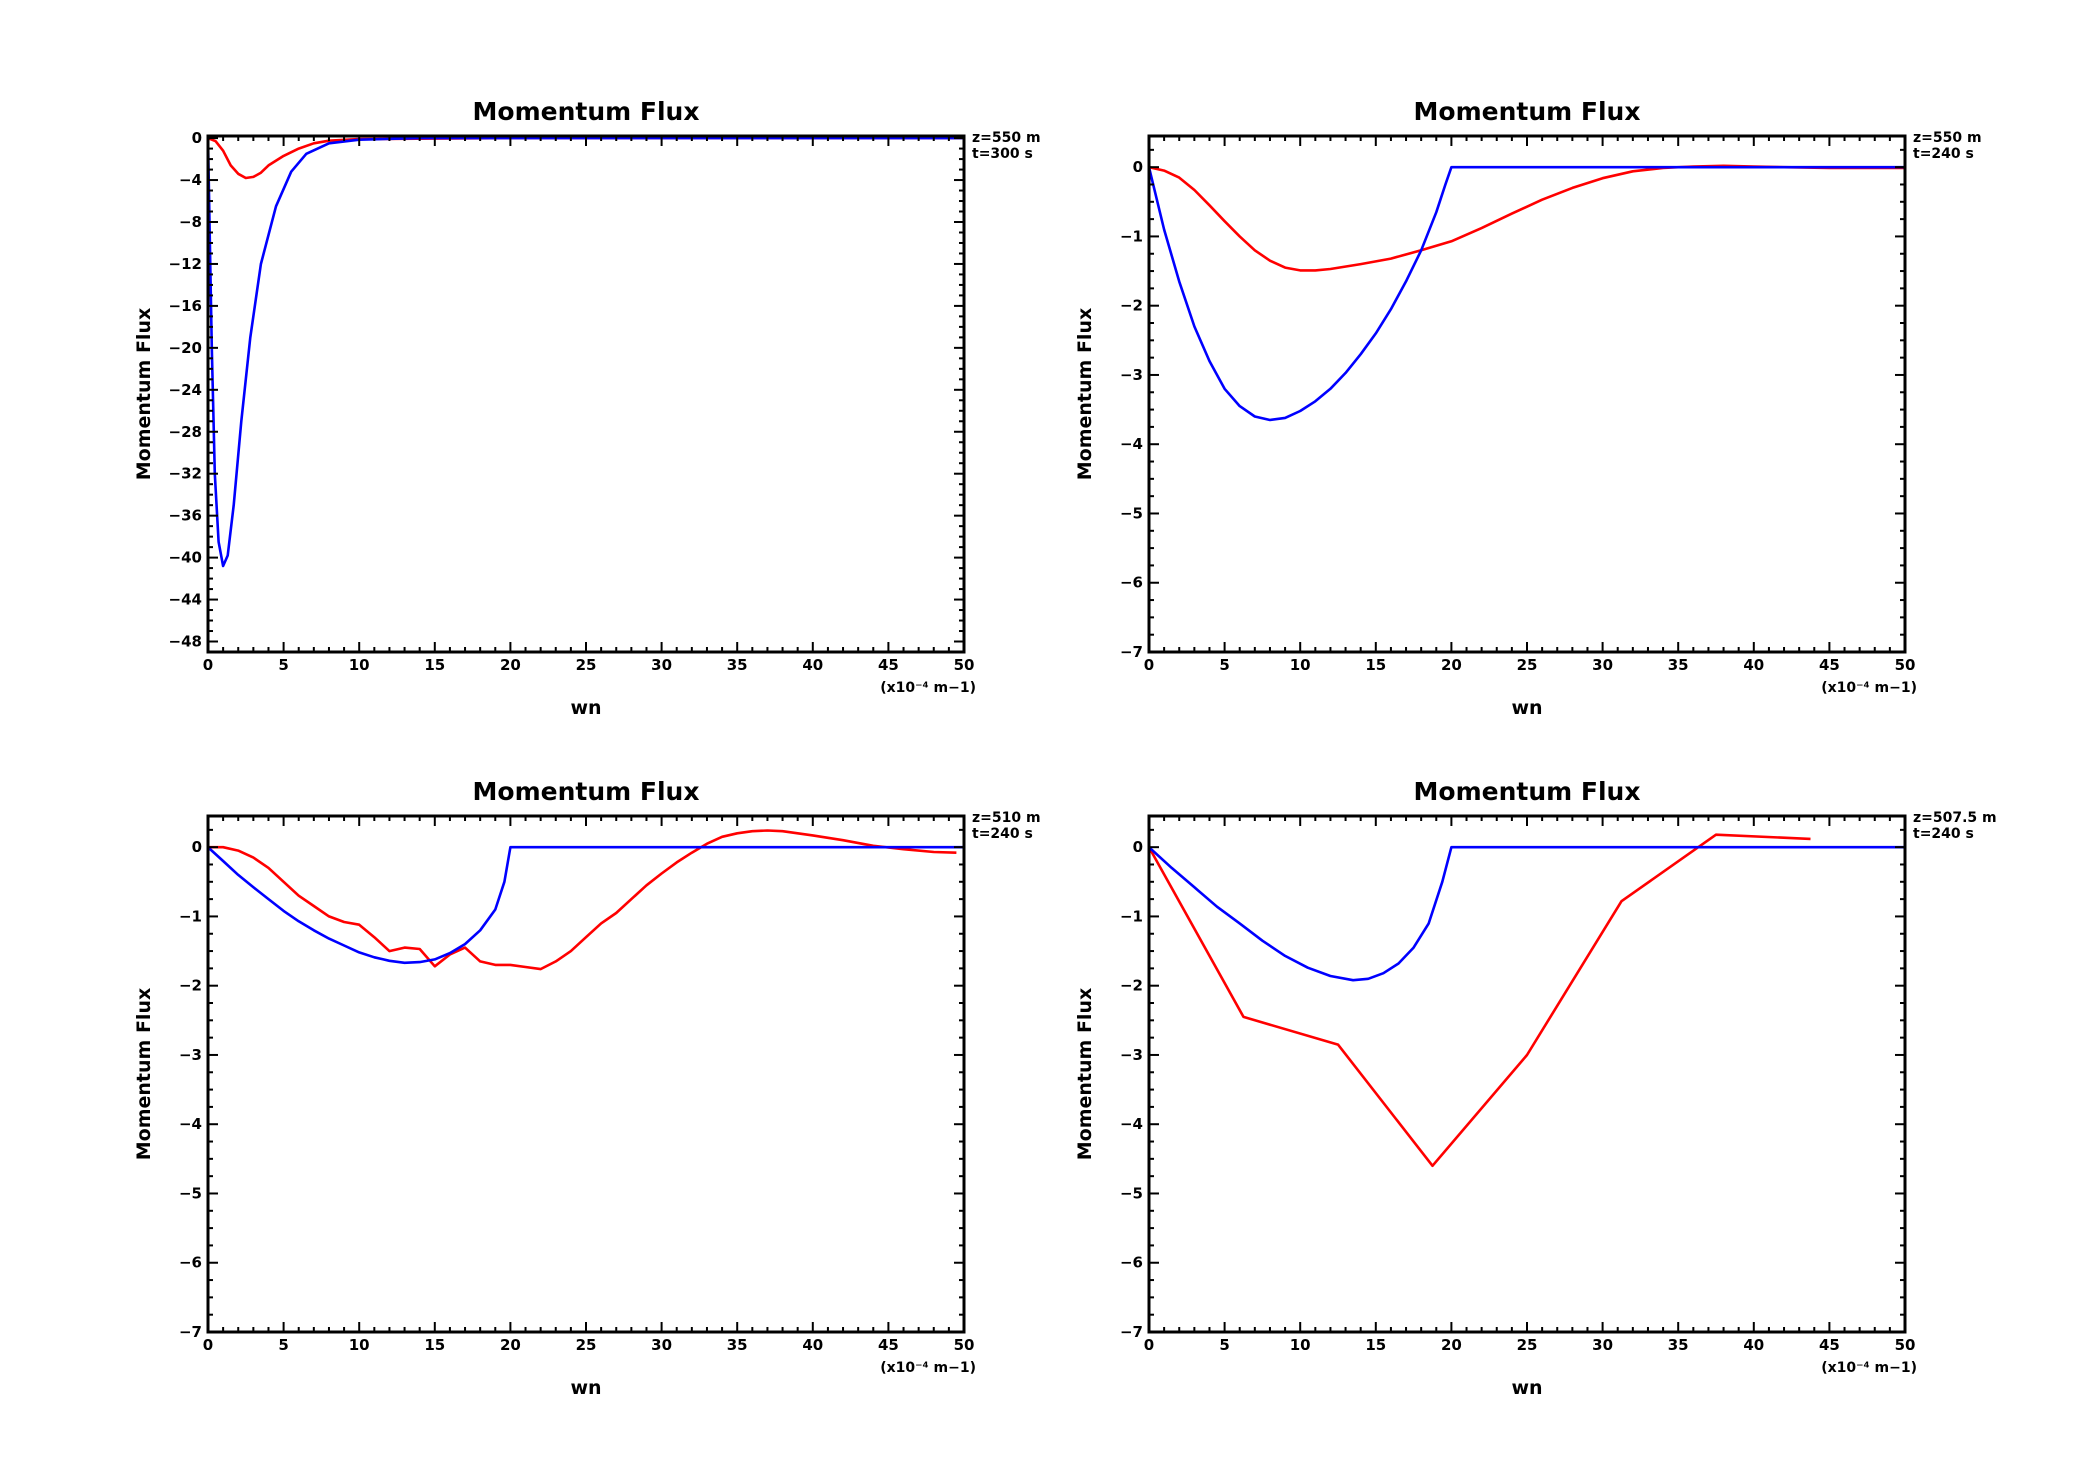 This screenshot has height=1484, width=2100. I want to click on y-tick-label: −20, so click(185, 348).